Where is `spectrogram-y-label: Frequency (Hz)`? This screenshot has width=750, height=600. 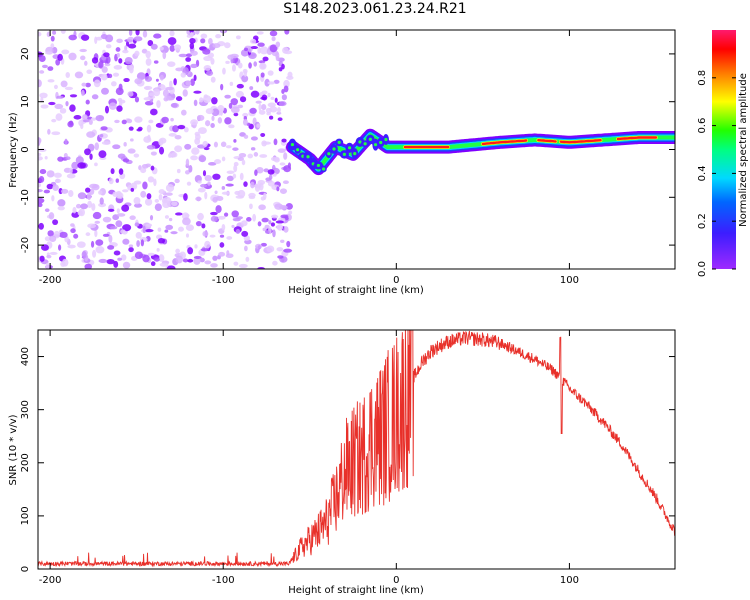
spectrogram-y-label: Frequency (Hz) is located at coordinates (13, 150).